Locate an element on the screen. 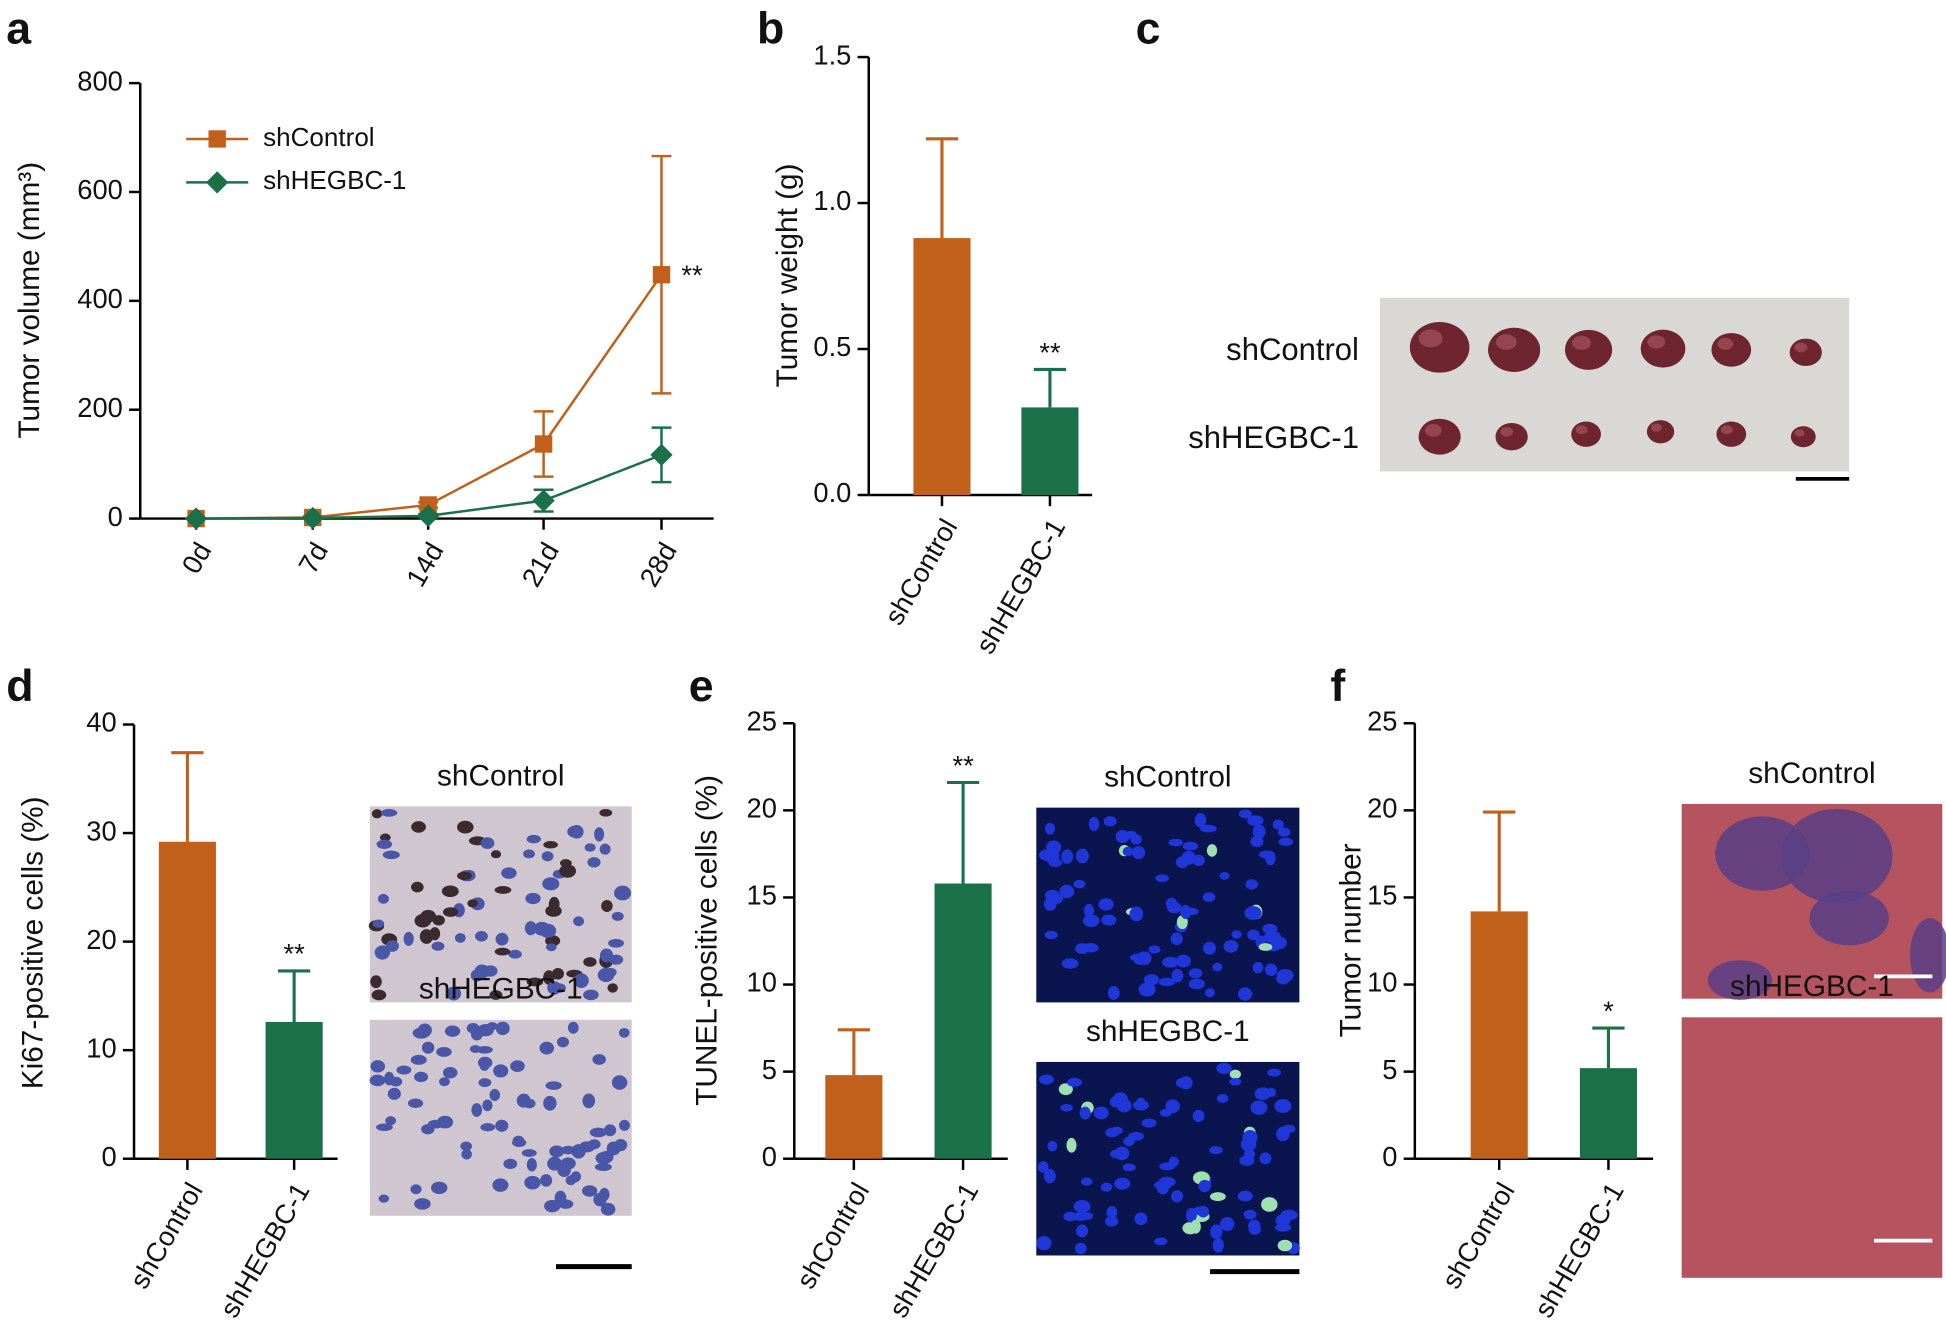 The image size is (1946, 1320). marker is located at coordinates (196, 518).